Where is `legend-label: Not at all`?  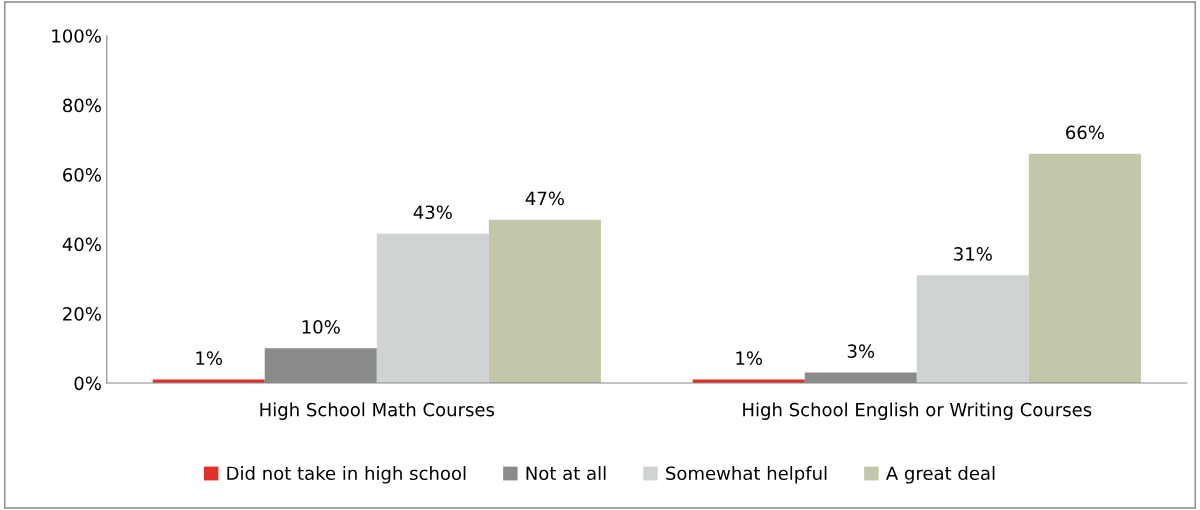 legend-label: Not at all is located at coordinates (566, 473).